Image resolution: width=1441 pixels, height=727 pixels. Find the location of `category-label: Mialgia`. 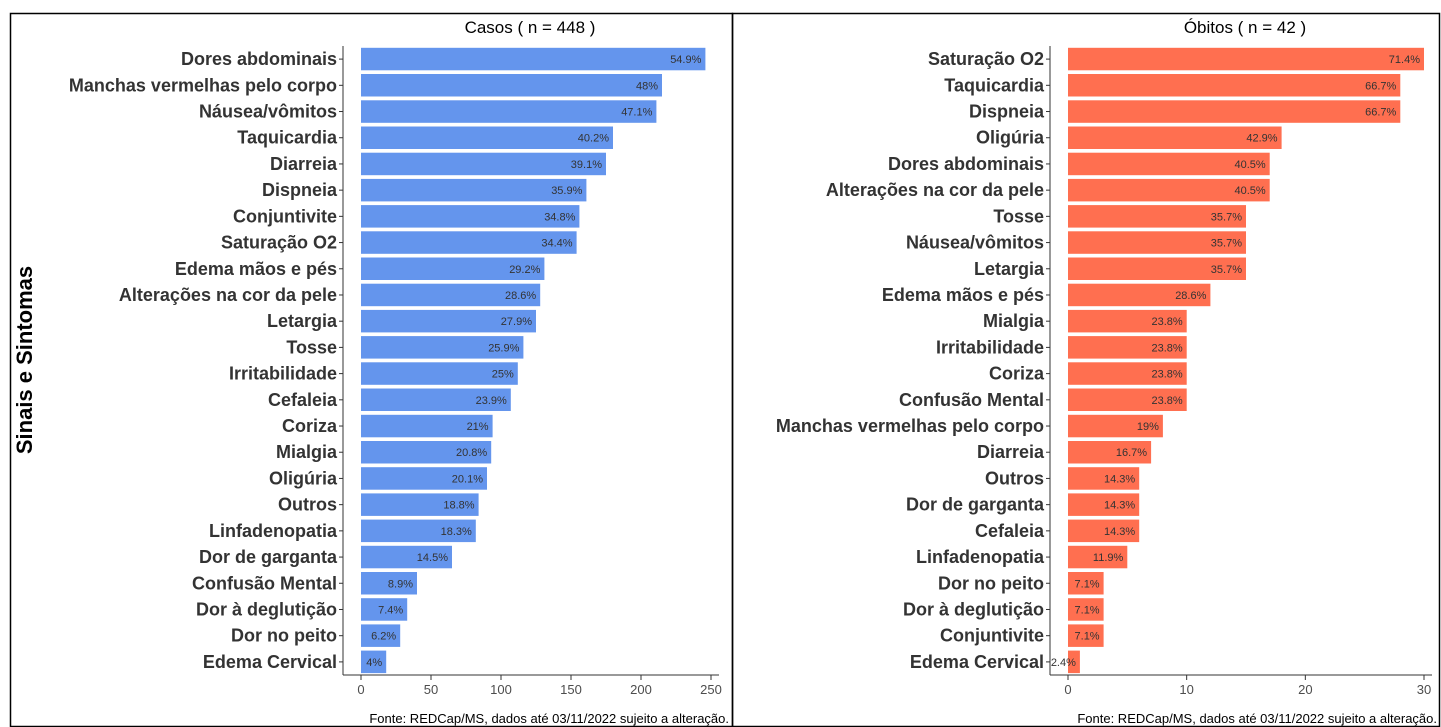

category-label: Mialgia is located at coordinates (1014, 321).